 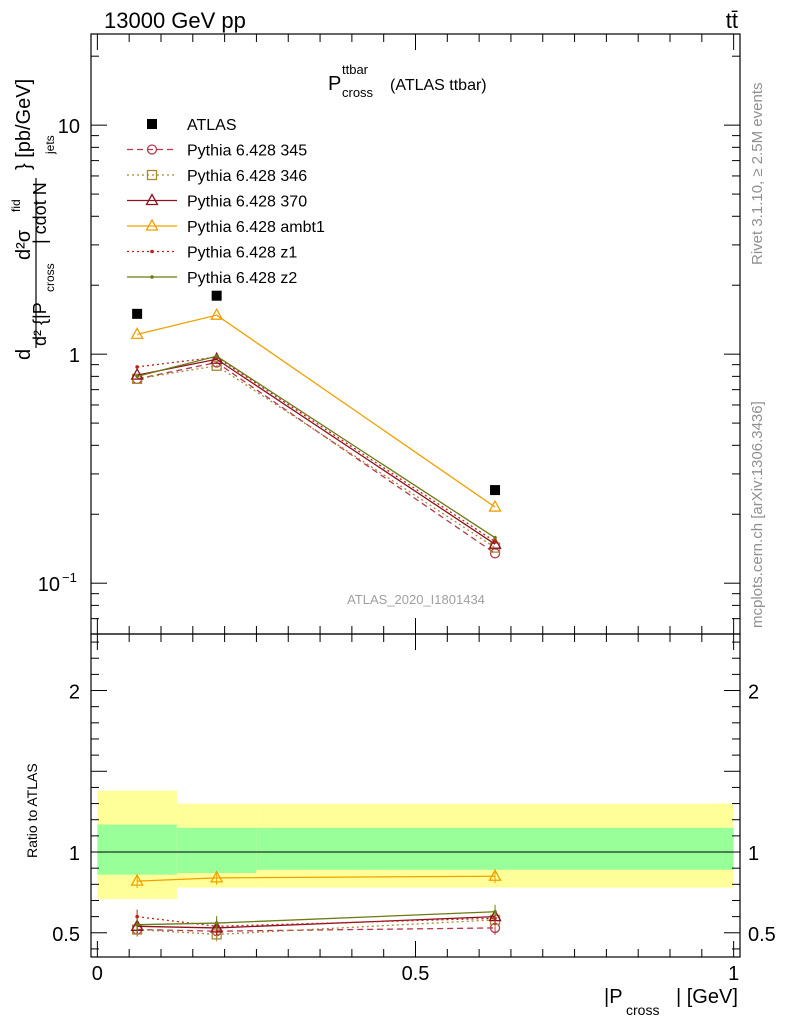 What do you see at coordinates (757, 514) in the screenshot?
I see `mcplots-label: mcplots.cern.ch [arXiv:1306.3436]` at bounding box center [757, 514].